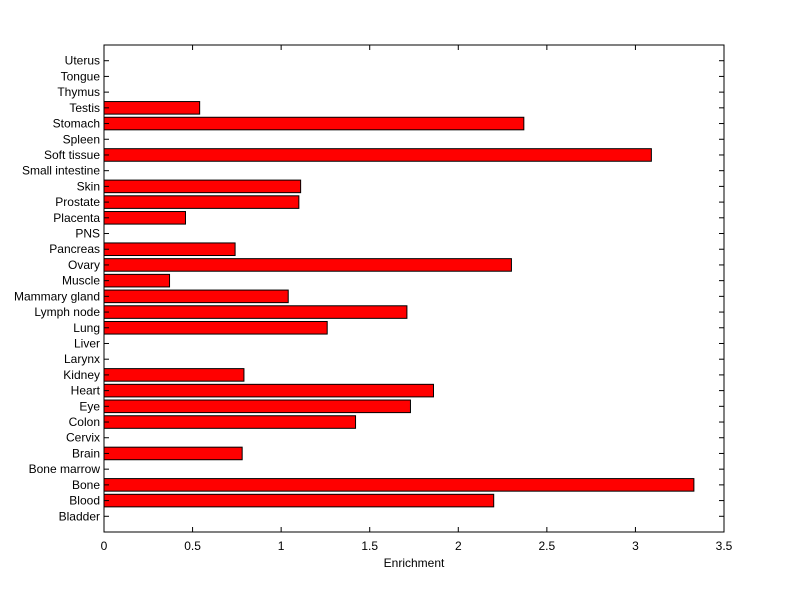 The image size is (800, 599). What do you see at coordinates (82, 61) in the screenshot?
I see `y-tick-label: Uterus` at bounding box center [82, 61].